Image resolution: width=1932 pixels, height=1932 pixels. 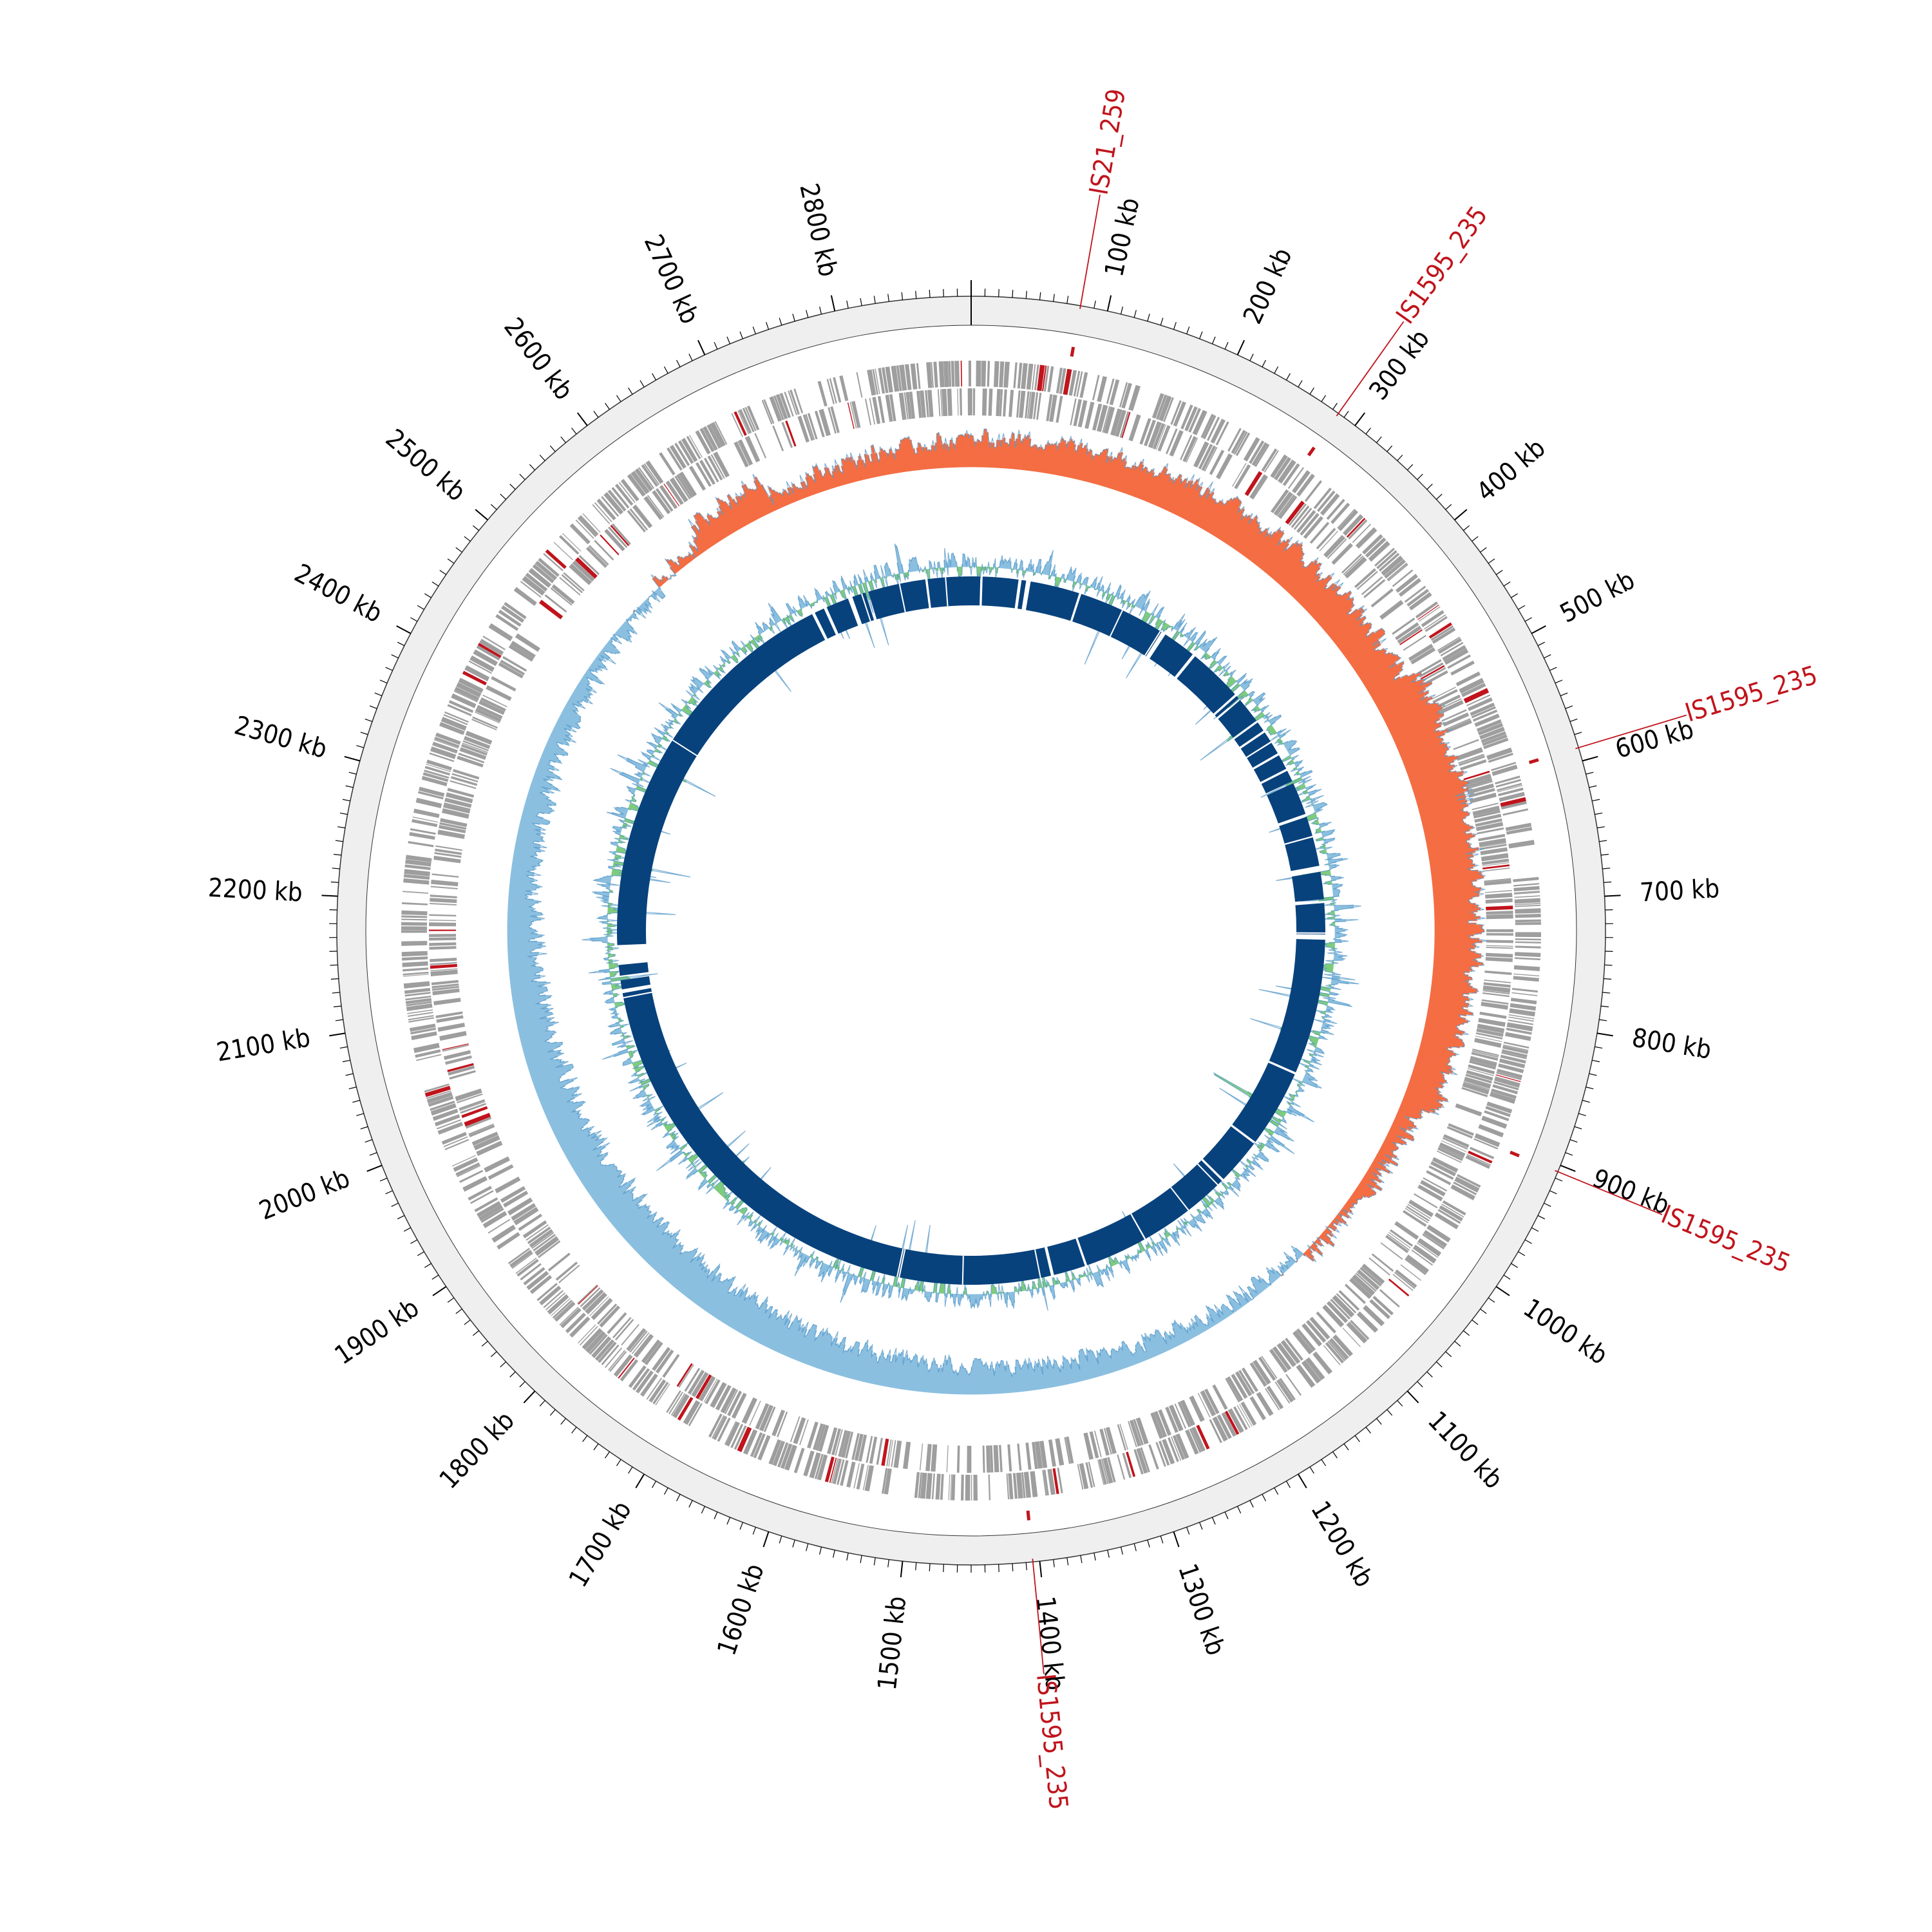 What do you see at coordinates (280, 737) in the screenshot?
I see `tick-label: 2300 kb` at bounding box center [280, 737].